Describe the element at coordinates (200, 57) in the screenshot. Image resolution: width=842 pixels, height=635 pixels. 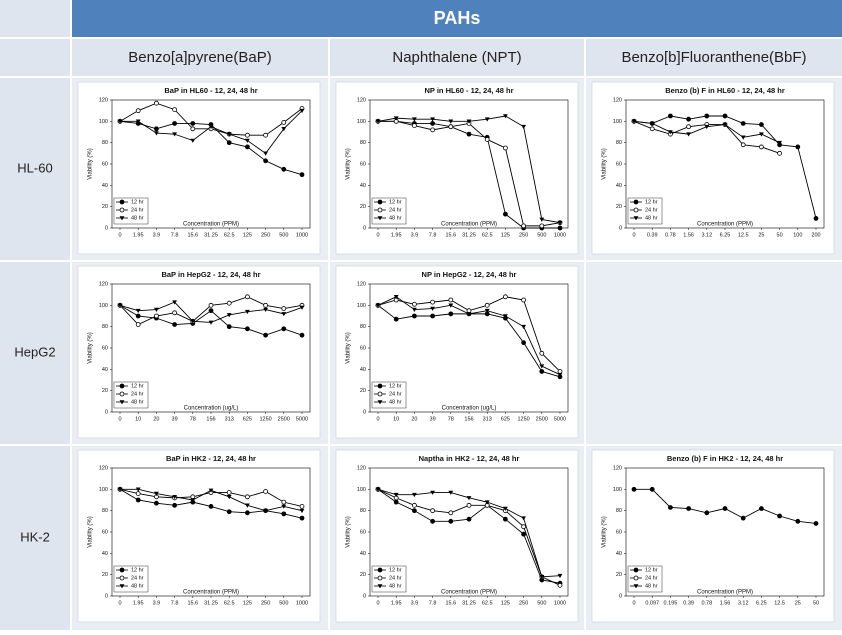
I see `column-cell` at that location.